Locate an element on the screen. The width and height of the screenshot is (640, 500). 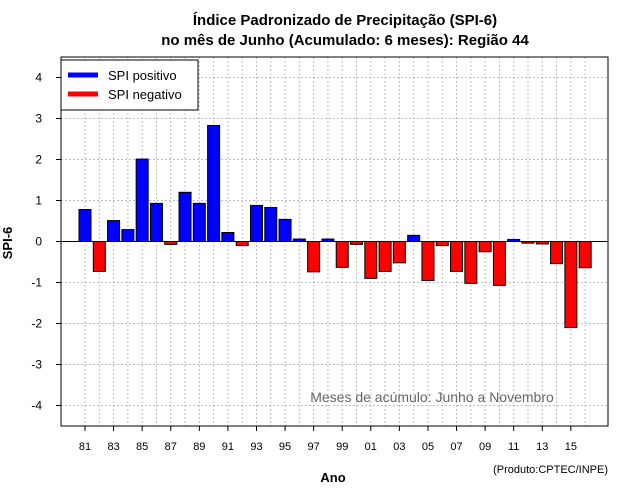
x-tick-label: 93 is located at coordinates (256, 447).